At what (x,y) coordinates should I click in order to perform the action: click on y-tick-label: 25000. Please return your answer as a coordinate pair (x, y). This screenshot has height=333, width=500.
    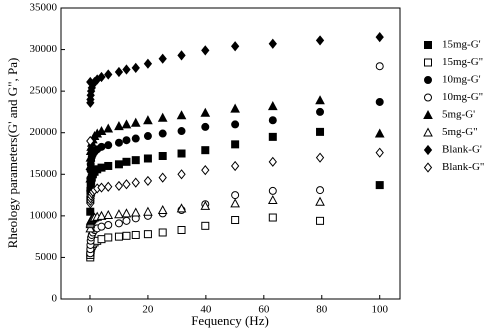
    Looking at the image, I should click on (44, 91).